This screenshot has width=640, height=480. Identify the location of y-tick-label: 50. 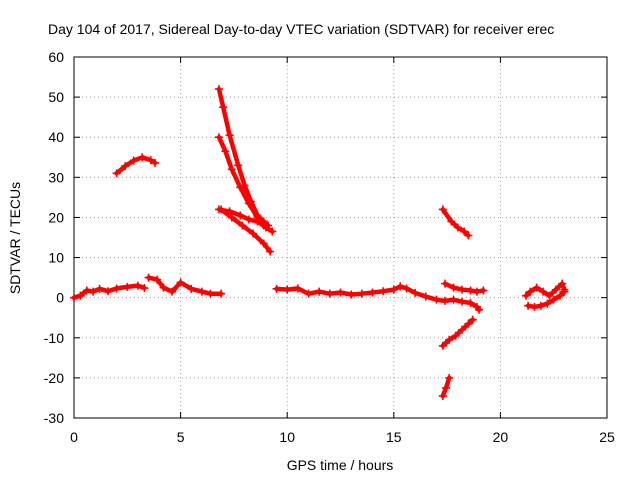
(56, 97).